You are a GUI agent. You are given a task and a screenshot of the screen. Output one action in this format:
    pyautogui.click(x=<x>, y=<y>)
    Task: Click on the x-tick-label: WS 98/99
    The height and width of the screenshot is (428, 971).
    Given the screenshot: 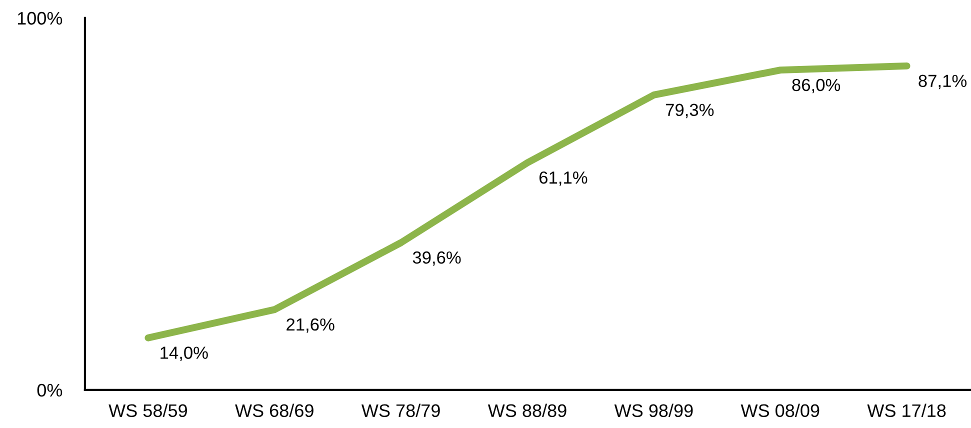 What is the action you would take?
    pyautogui.click(x=653, y=411)
    